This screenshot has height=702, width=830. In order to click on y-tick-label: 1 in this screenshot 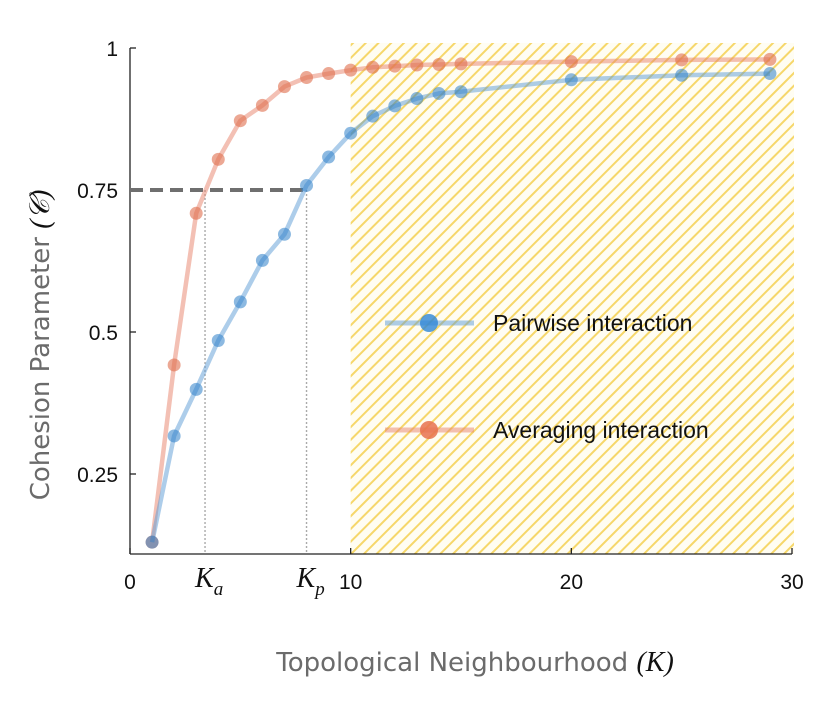, I will do `click(112, 49)`.